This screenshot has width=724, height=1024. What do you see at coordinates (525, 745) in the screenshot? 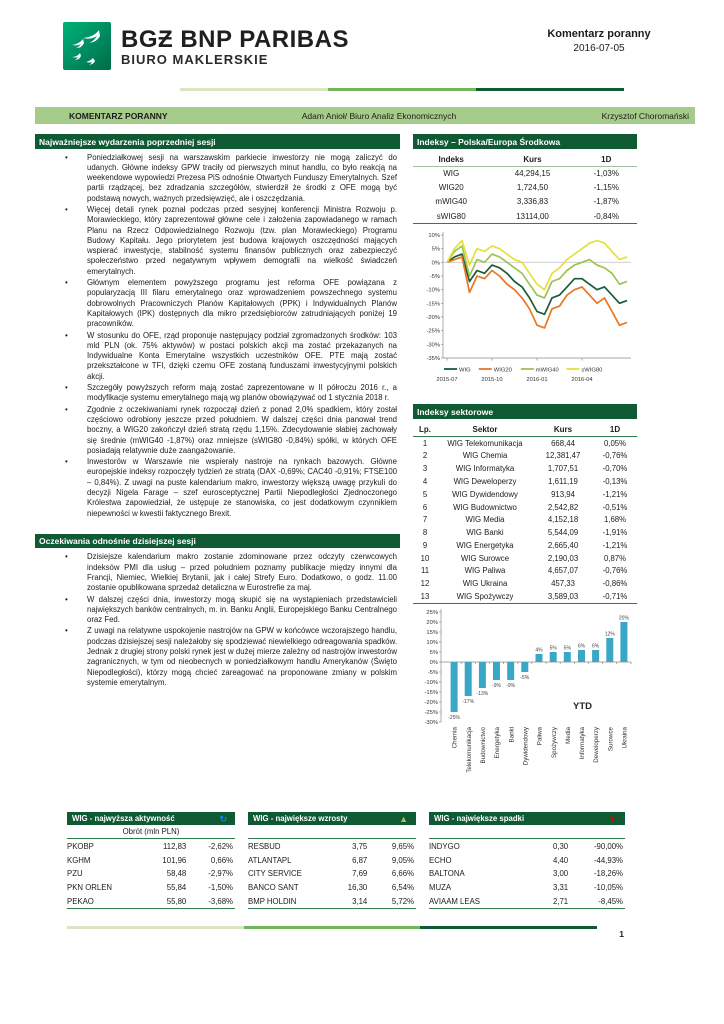
I see `svg-text: Dywidendowy` at bounding box center [525, 745].